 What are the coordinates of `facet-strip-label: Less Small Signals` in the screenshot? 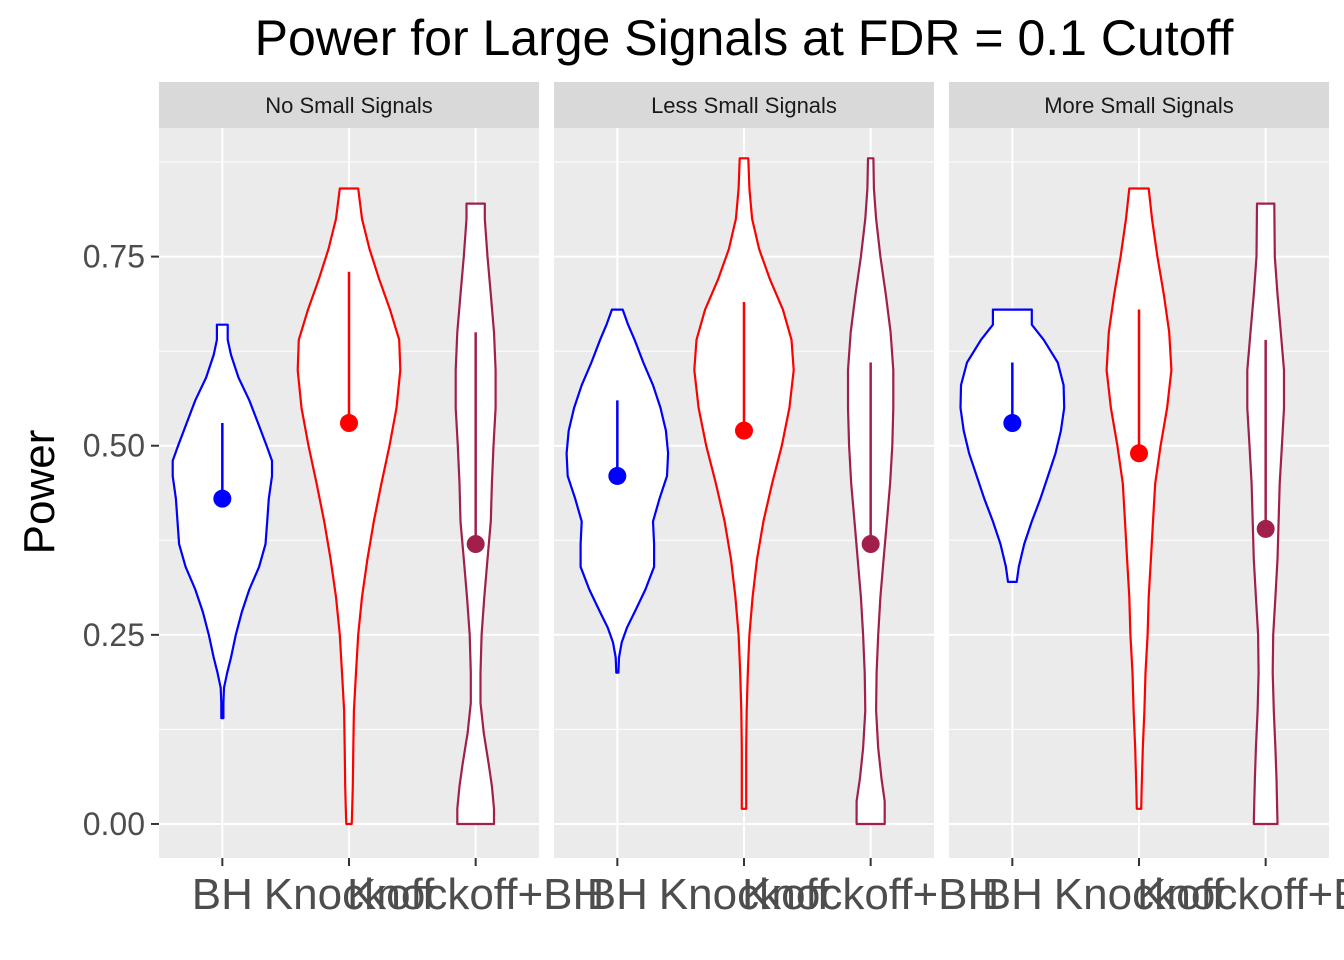 It's located at (744, 105).